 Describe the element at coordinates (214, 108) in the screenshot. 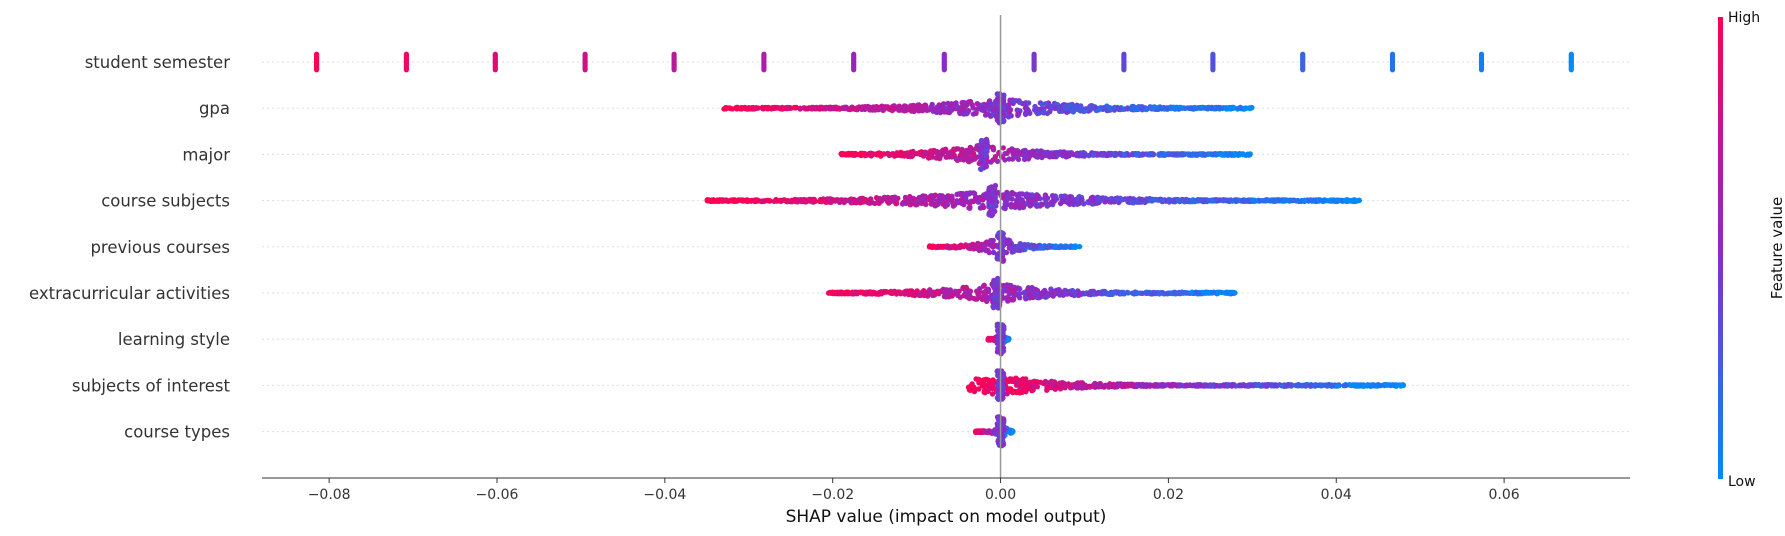

I see `feature-label-gpa: gpa` at that location.